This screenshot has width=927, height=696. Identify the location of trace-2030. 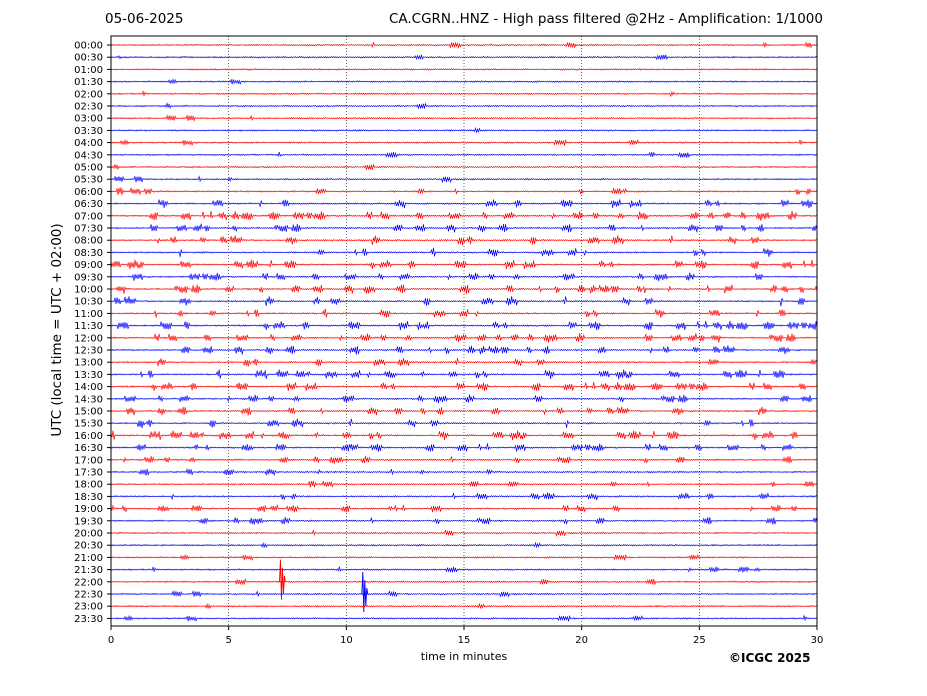
(464, 545).